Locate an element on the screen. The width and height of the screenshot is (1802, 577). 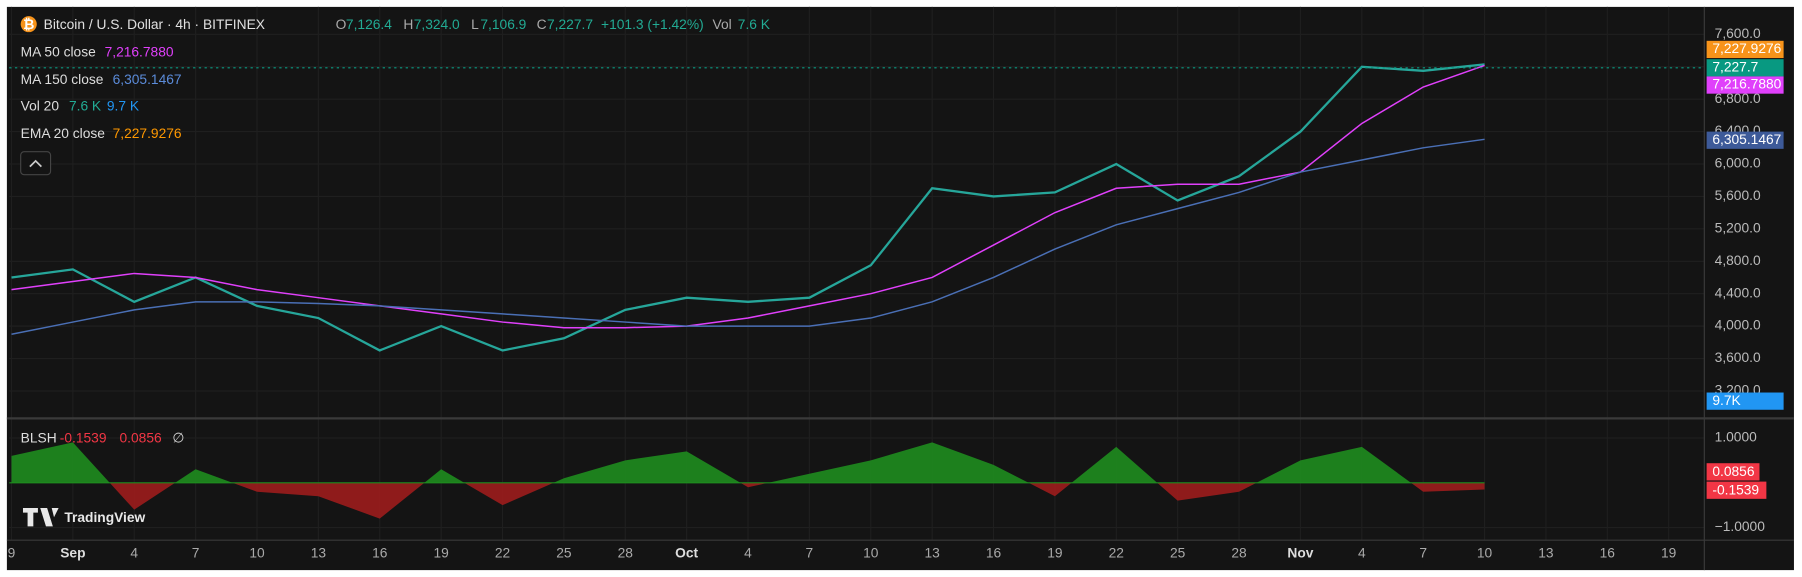
collapse-icon is located at coordinates (35, 163).